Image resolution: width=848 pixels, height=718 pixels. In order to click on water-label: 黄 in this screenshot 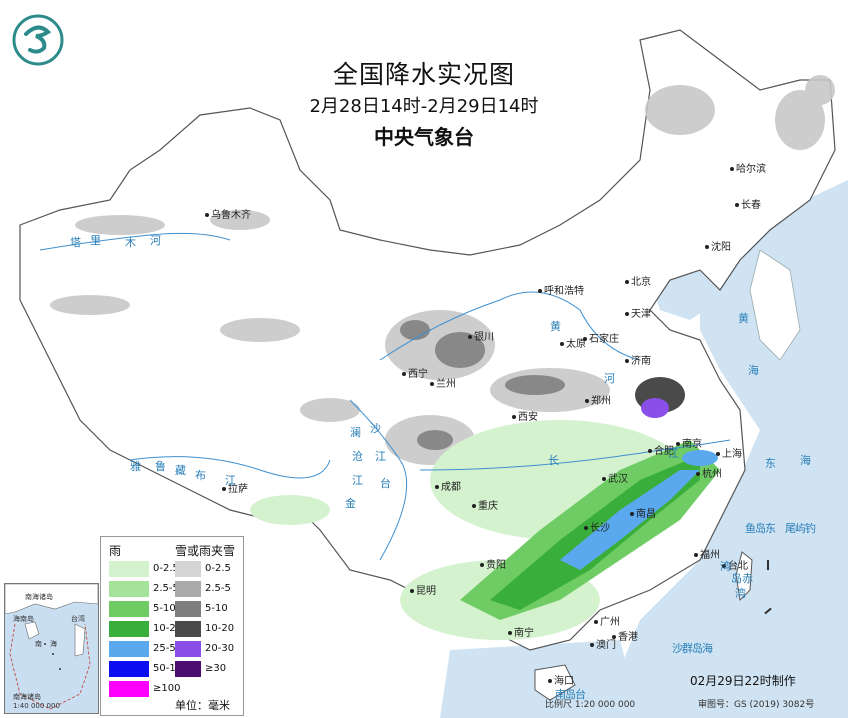, I will do `click(743, 318)`.